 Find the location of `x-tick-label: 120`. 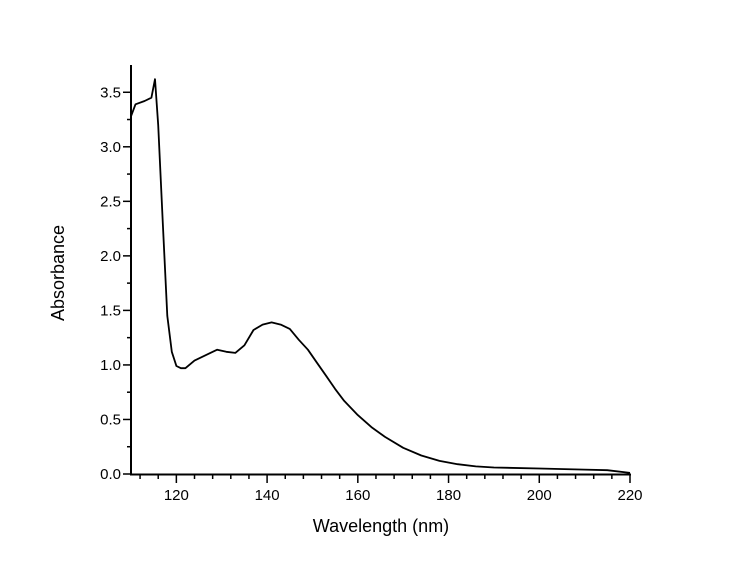

x-tick-label: 120 is located at coordinates (176, 495).